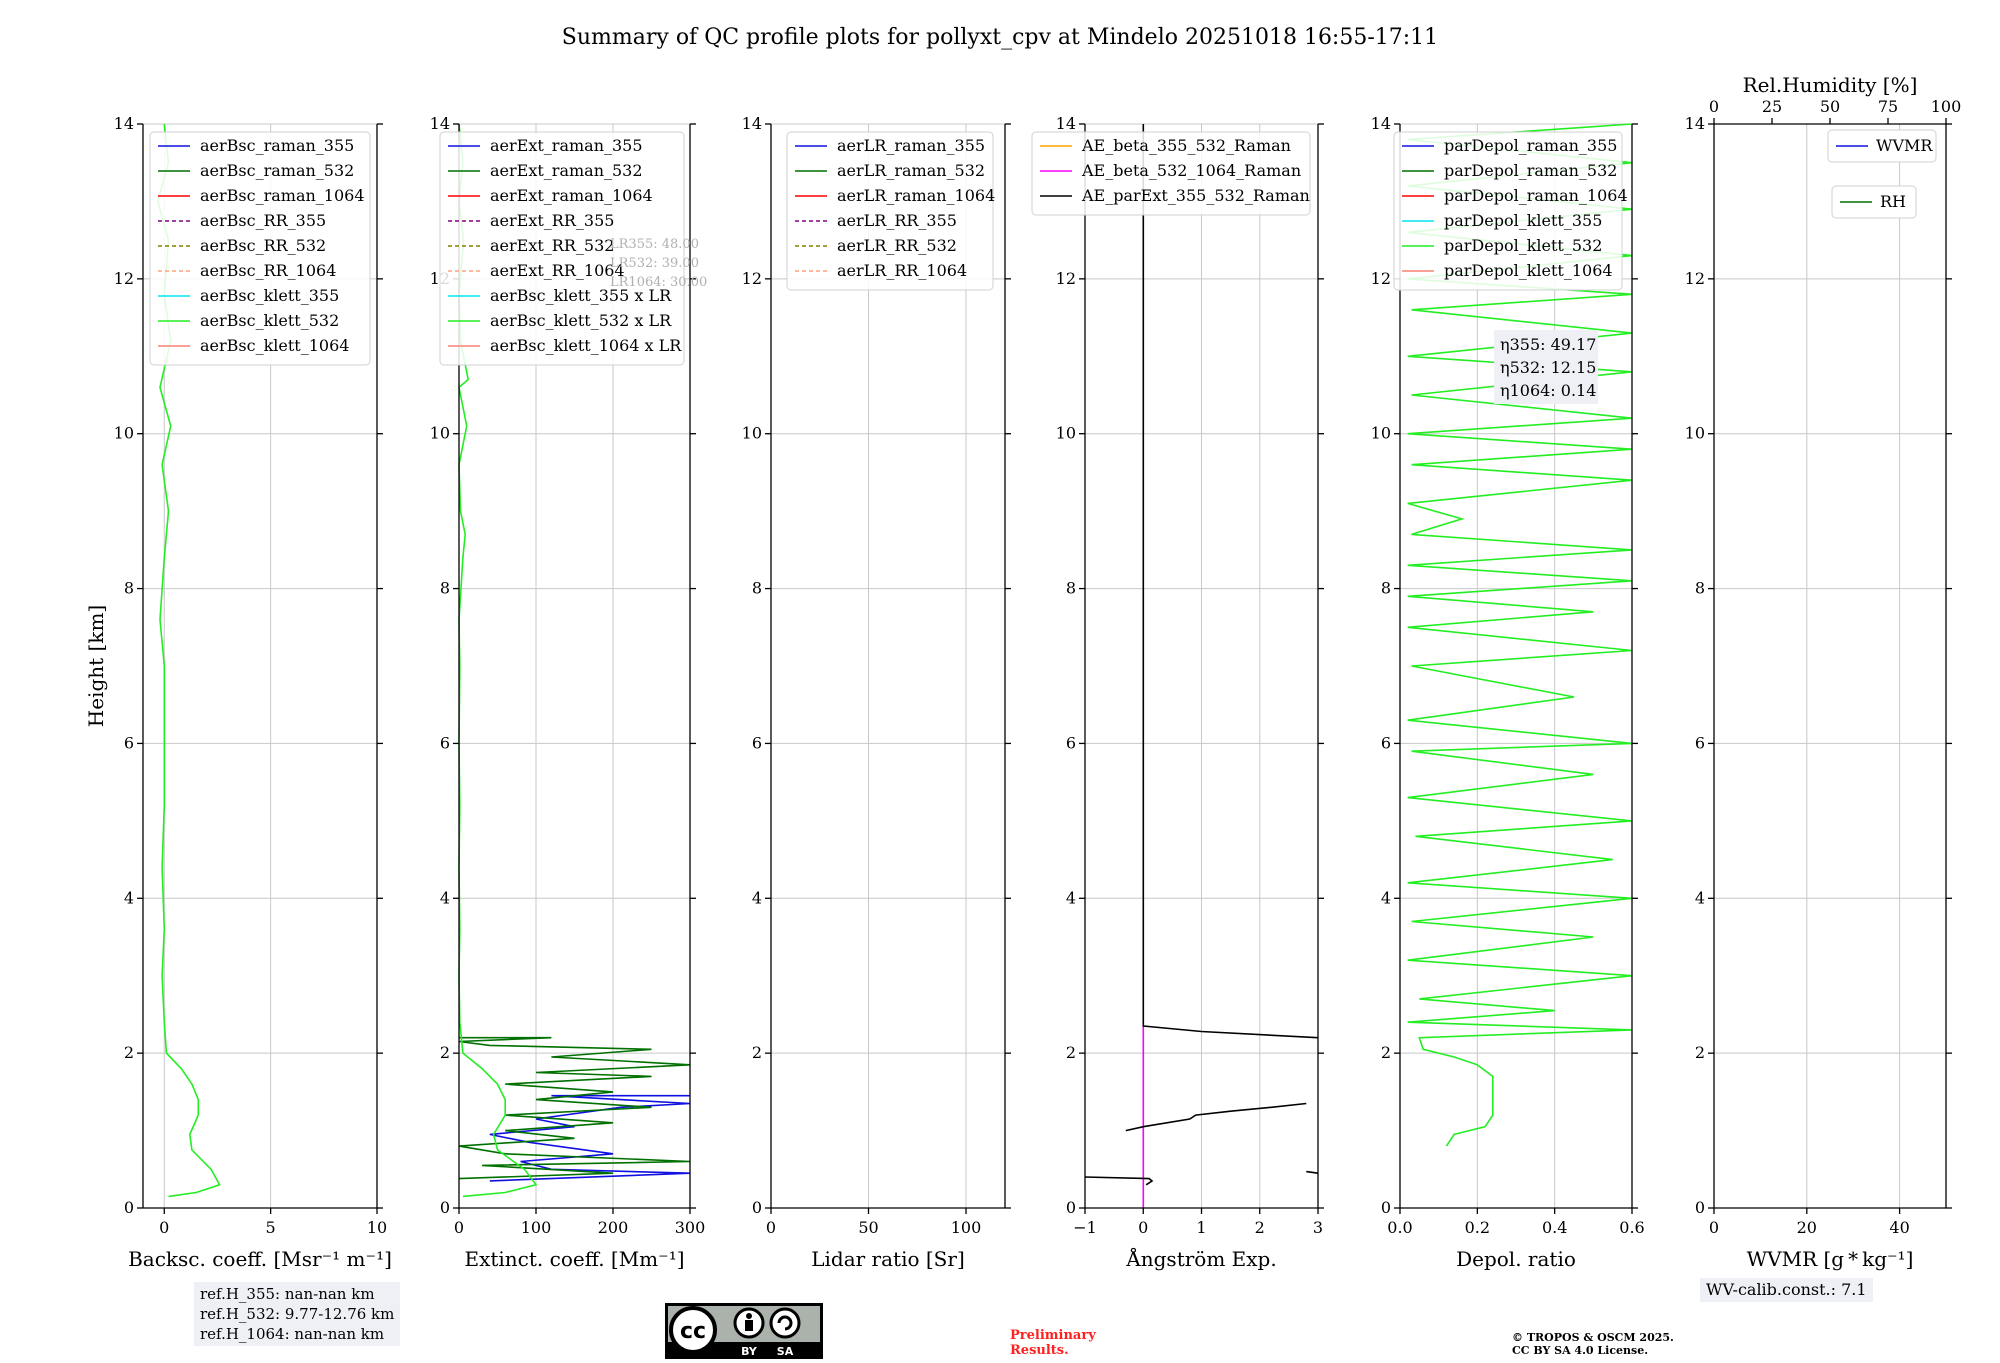 The width and height of the screenshot is (2000, 1363). Describe the element at coordinates (911, 145) in the screenshot. I see `legend-label: aerLR_raman_355` at that location.